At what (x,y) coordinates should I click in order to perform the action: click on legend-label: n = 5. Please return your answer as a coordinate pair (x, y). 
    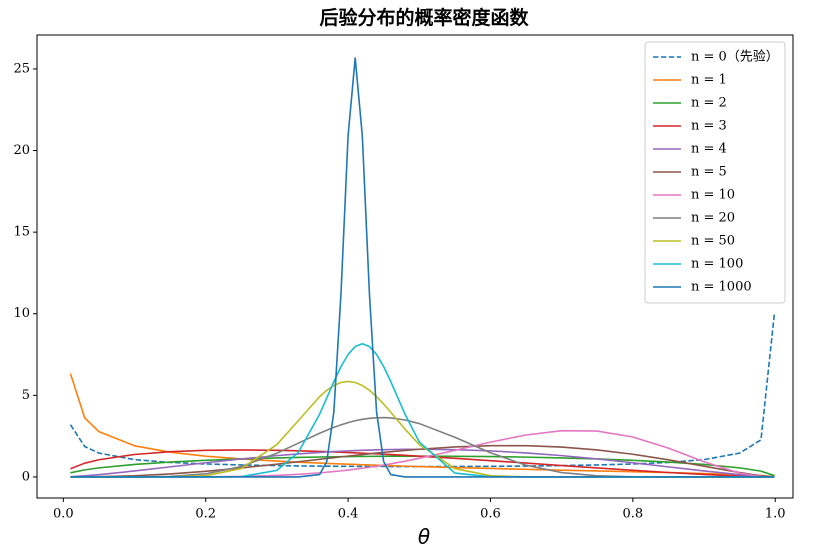
    Looking at the image, I should click on (709, 172).